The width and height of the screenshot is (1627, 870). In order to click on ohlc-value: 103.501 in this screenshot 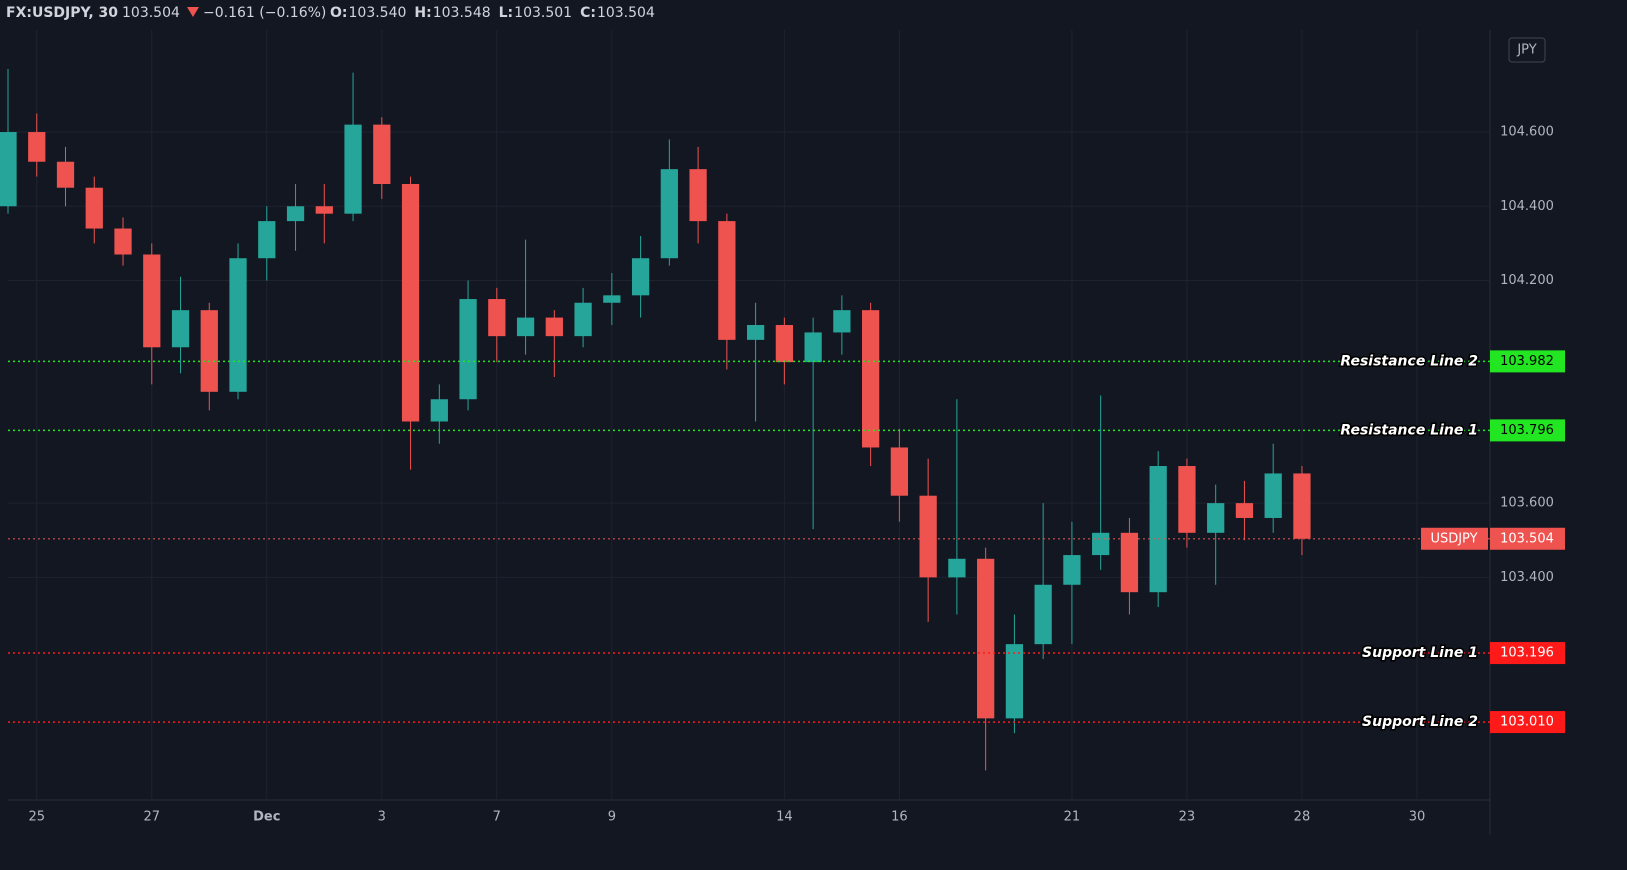, I will do `click(543, 13)`.